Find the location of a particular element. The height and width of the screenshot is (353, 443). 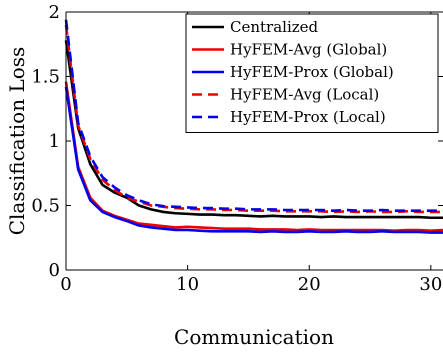

legend-item: HyFEM-Prox (Global) is located at coordinates (293, 72).